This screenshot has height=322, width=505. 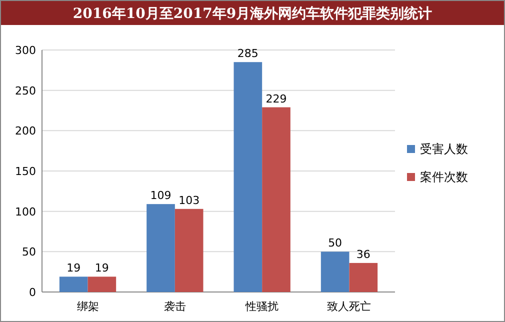 I want to click on data-label: 285, so click(x=247, y=53).